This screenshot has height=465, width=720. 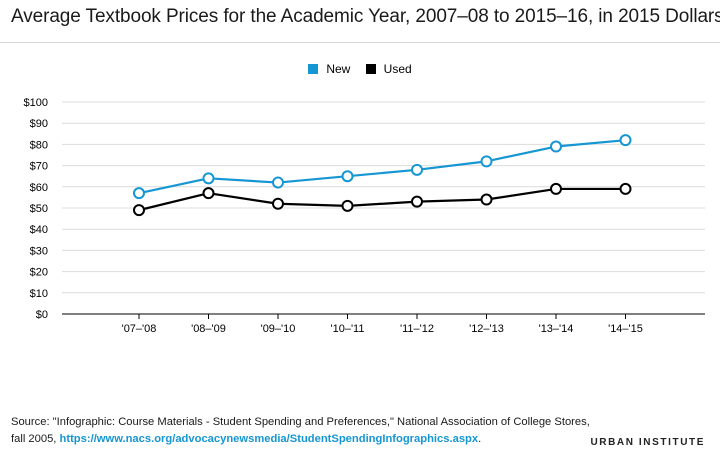 What do you see at coordinates (556, 329) in the screenshot?
I see `x-tick-label: '13–'14` at bounding box center [556, 329].